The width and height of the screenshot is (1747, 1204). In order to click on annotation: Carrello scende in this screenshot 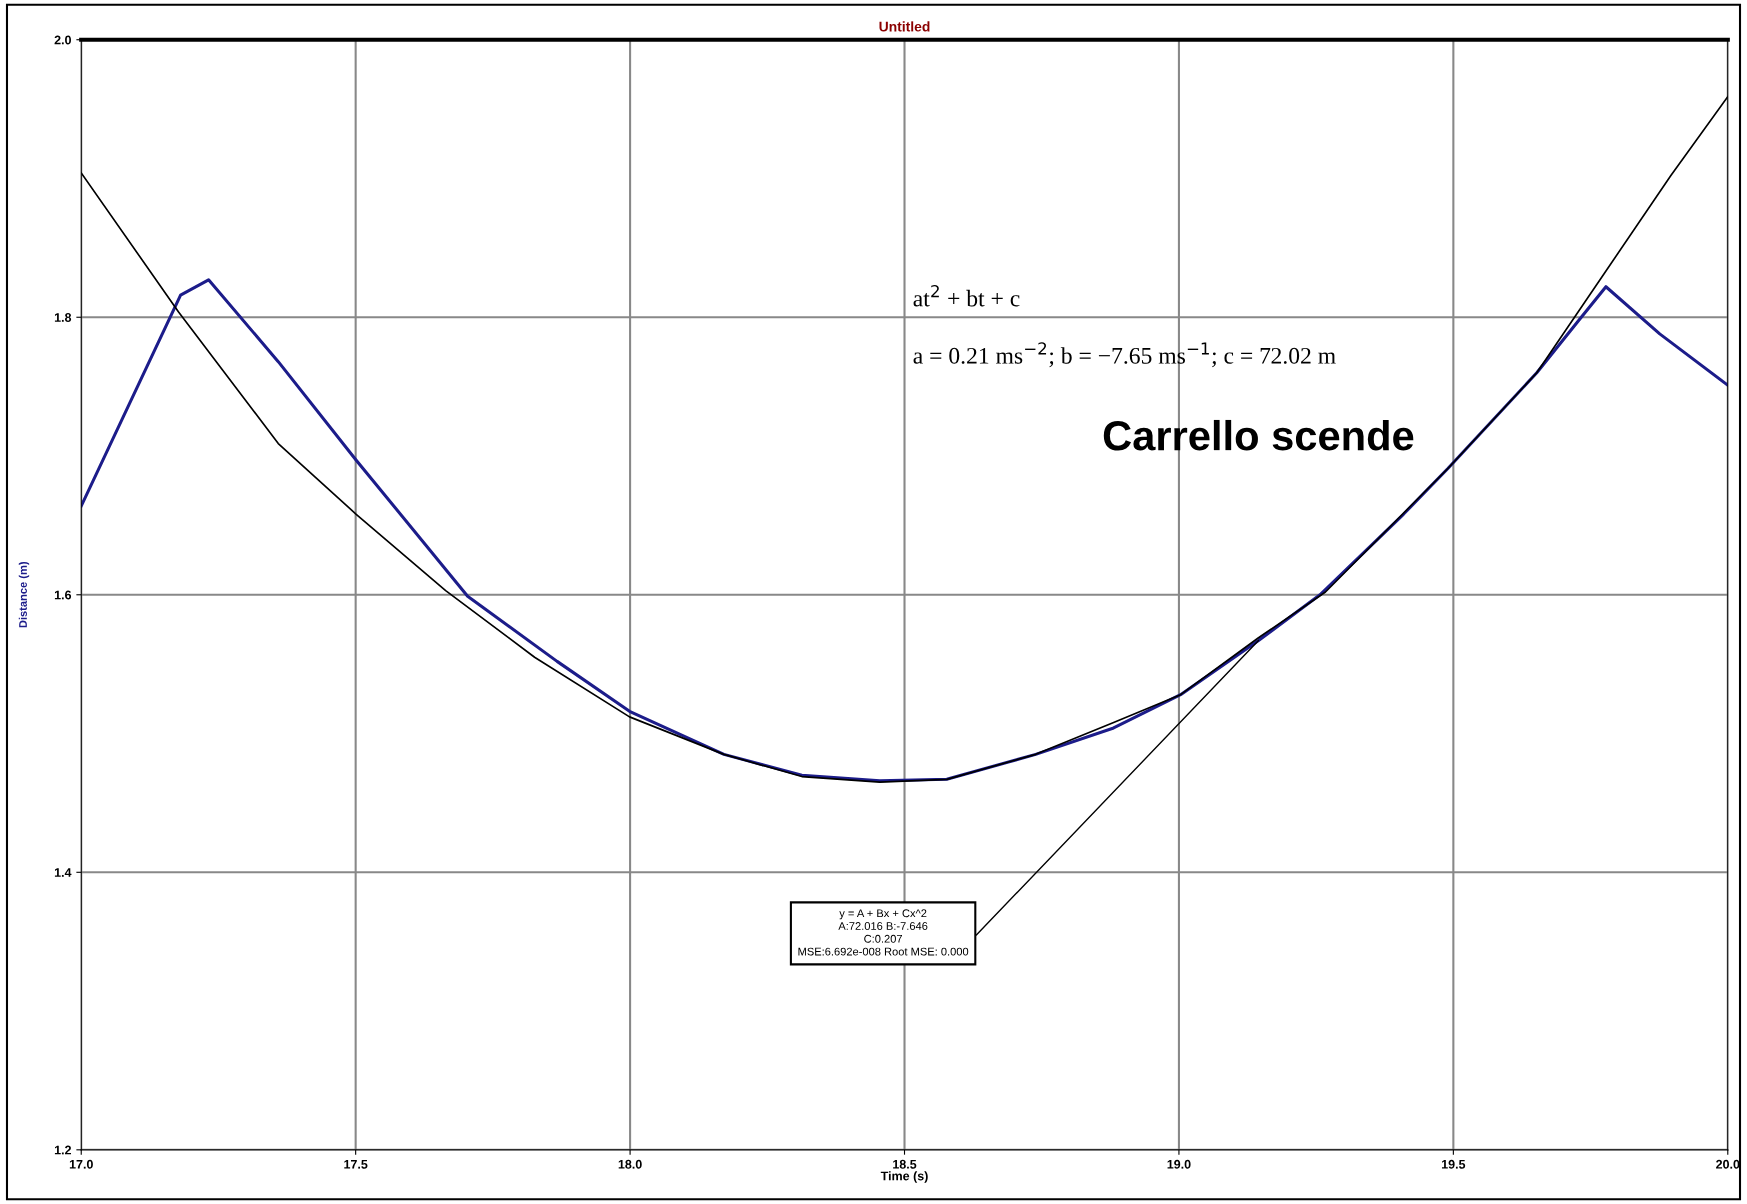, I will do `click(1258, 435)`.